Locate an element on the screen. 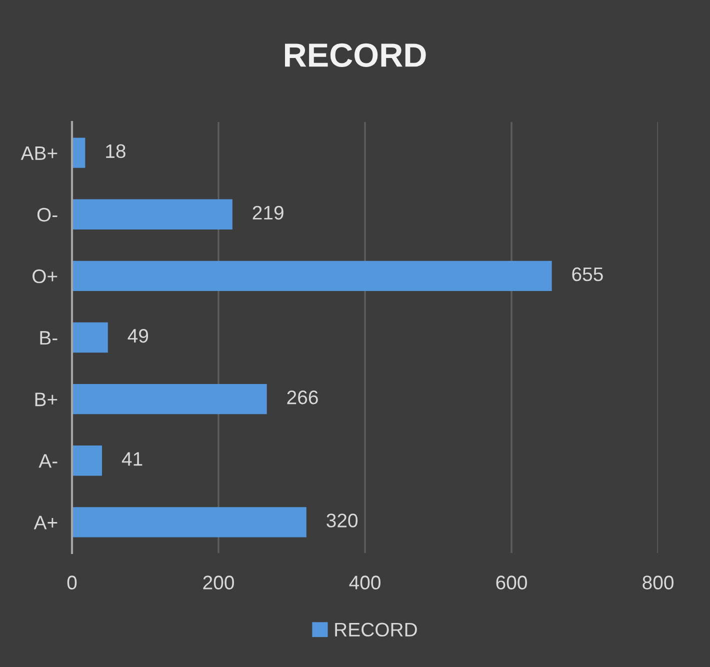 The image size is (710, 667). chart-title: RECORD is located at coordinates (355, 55).